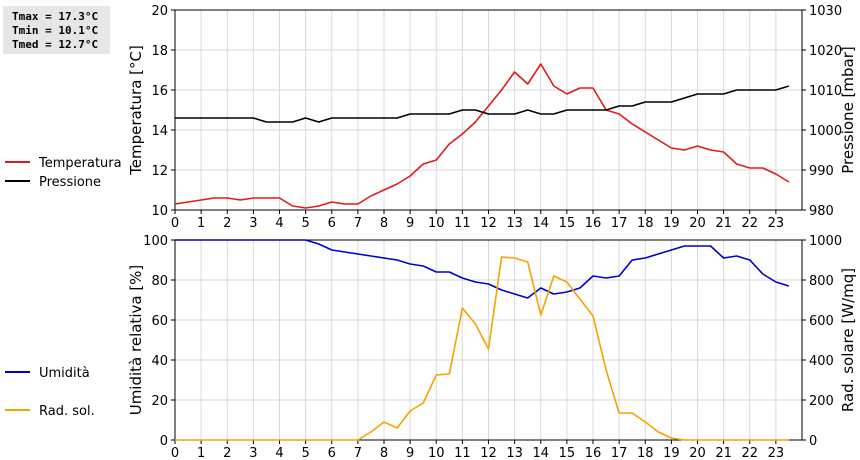  I want to click on y-tick-label: 40, so click(159, 361).